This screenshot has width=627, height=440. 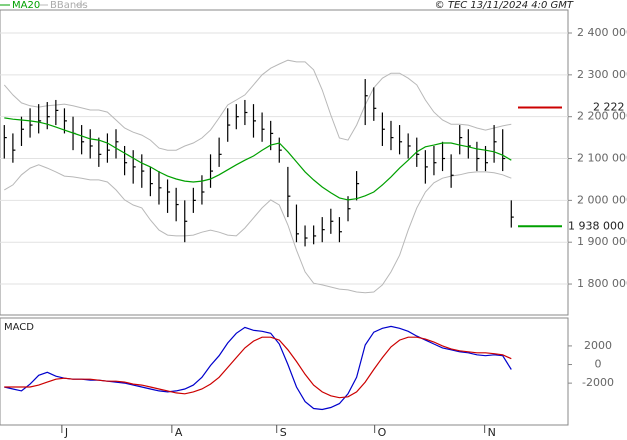 What do you see at coordinates (26, 5) in the screenshot?
I see `legend-ma20: MA20` at bounding box center [26, 5].